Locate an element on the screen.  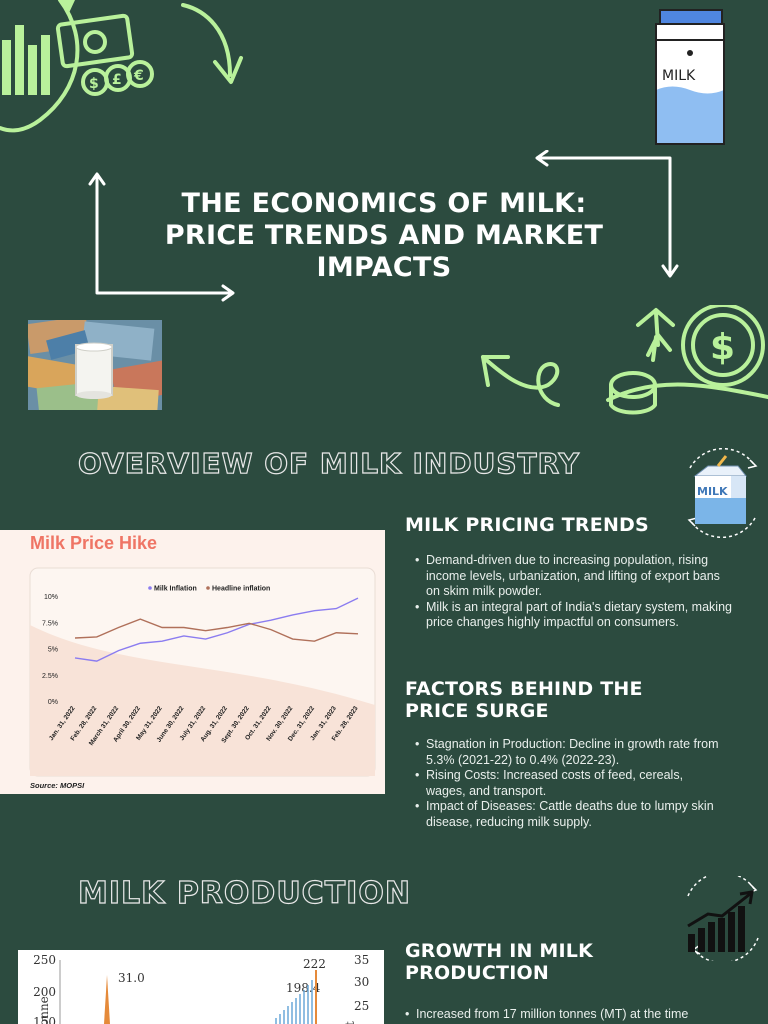
factors-heading-line-2: PRICE SURGE is located at coordinates (477, 711).